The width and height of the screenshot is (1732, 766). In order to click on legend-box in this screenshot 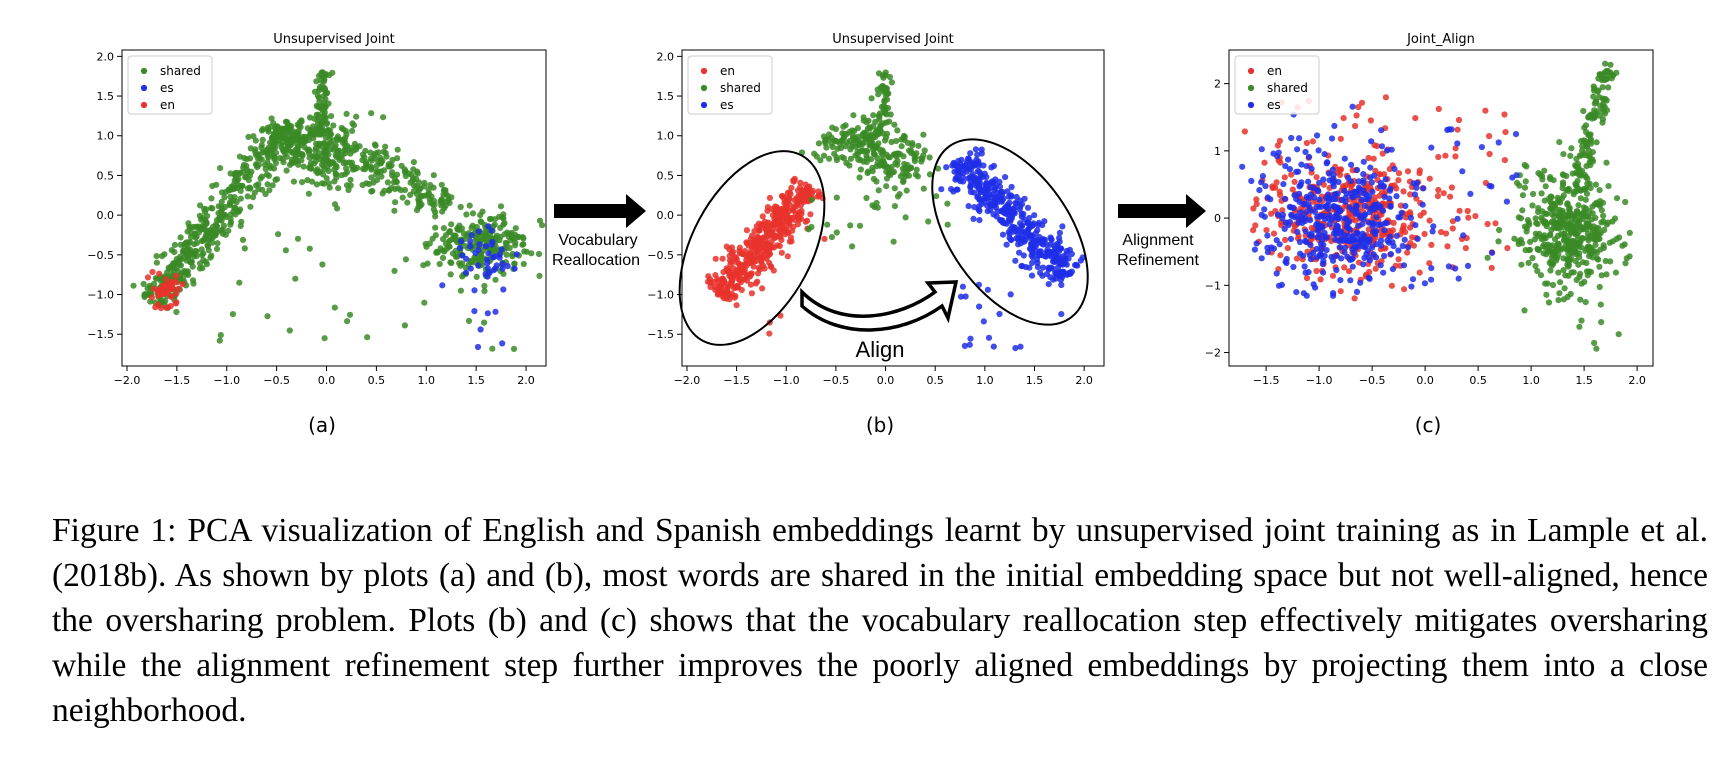, I will do `click(1277, 85)`.